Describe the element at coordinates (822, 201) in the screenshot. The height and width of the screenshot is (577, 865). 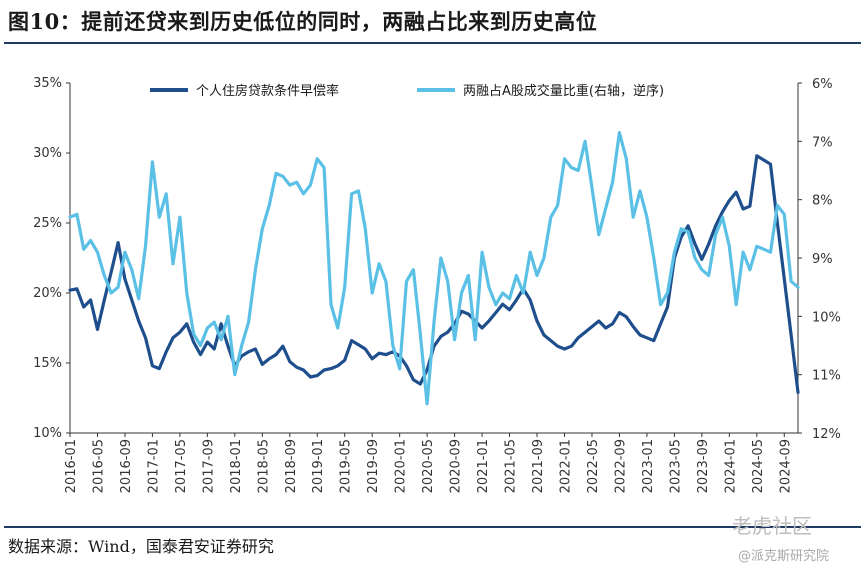
I see `y-right-tick-label: 8%` at that location.